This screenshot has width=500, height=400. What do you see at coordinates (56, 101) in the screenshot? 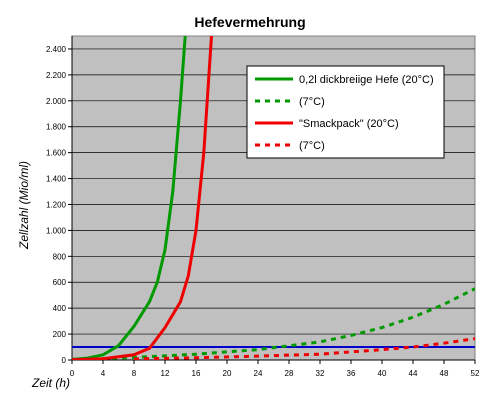
I see `y-tick-label: 2.000` at bounding box center [56, 101].